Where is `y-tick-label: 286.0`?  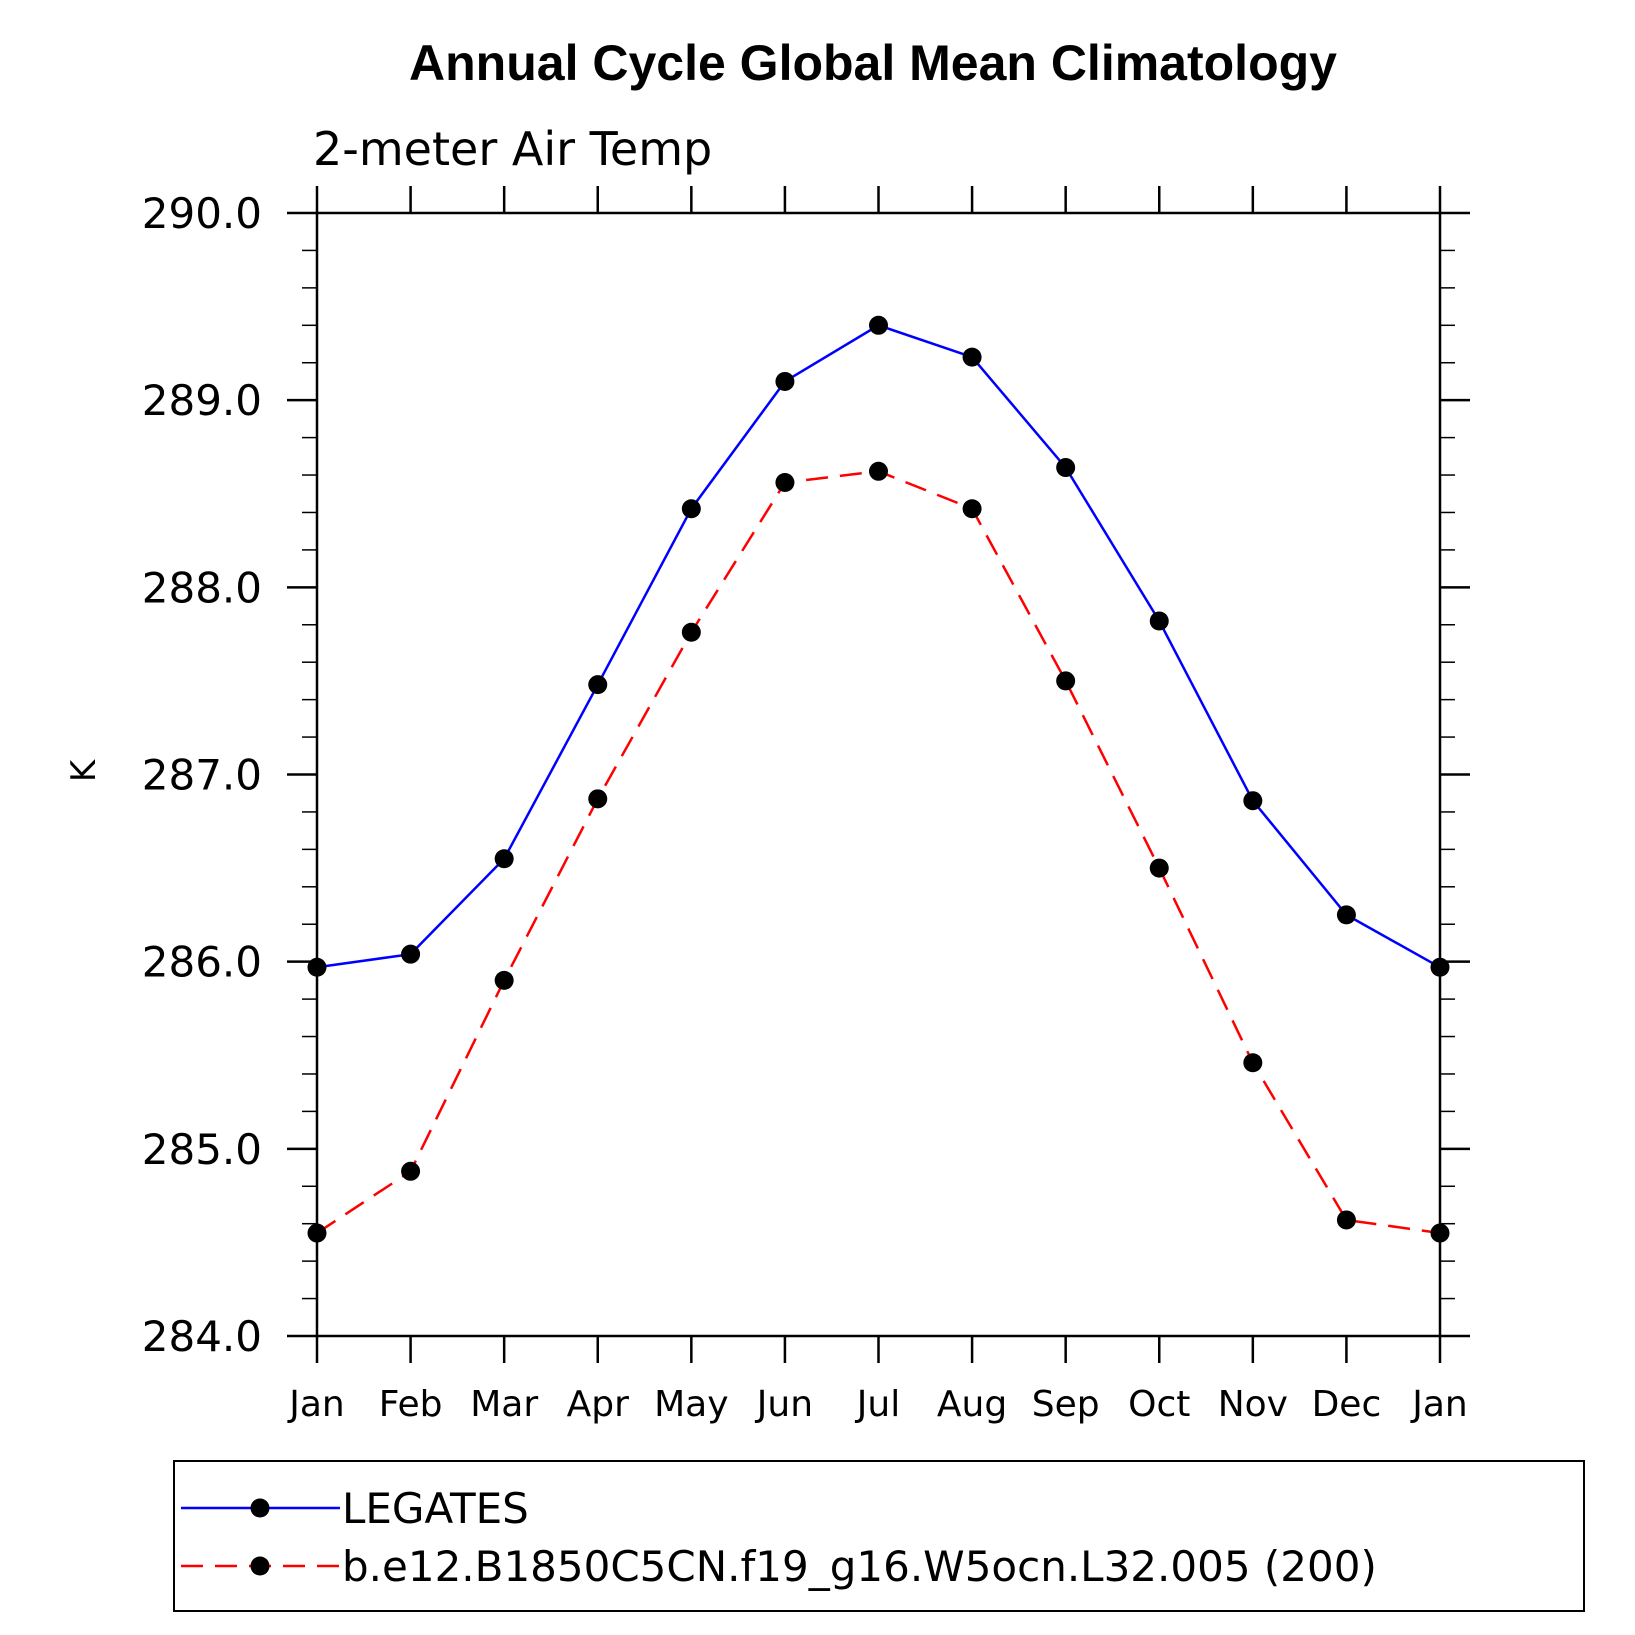
y-tick-label: 286.0 is located at coordinates (202, 962).